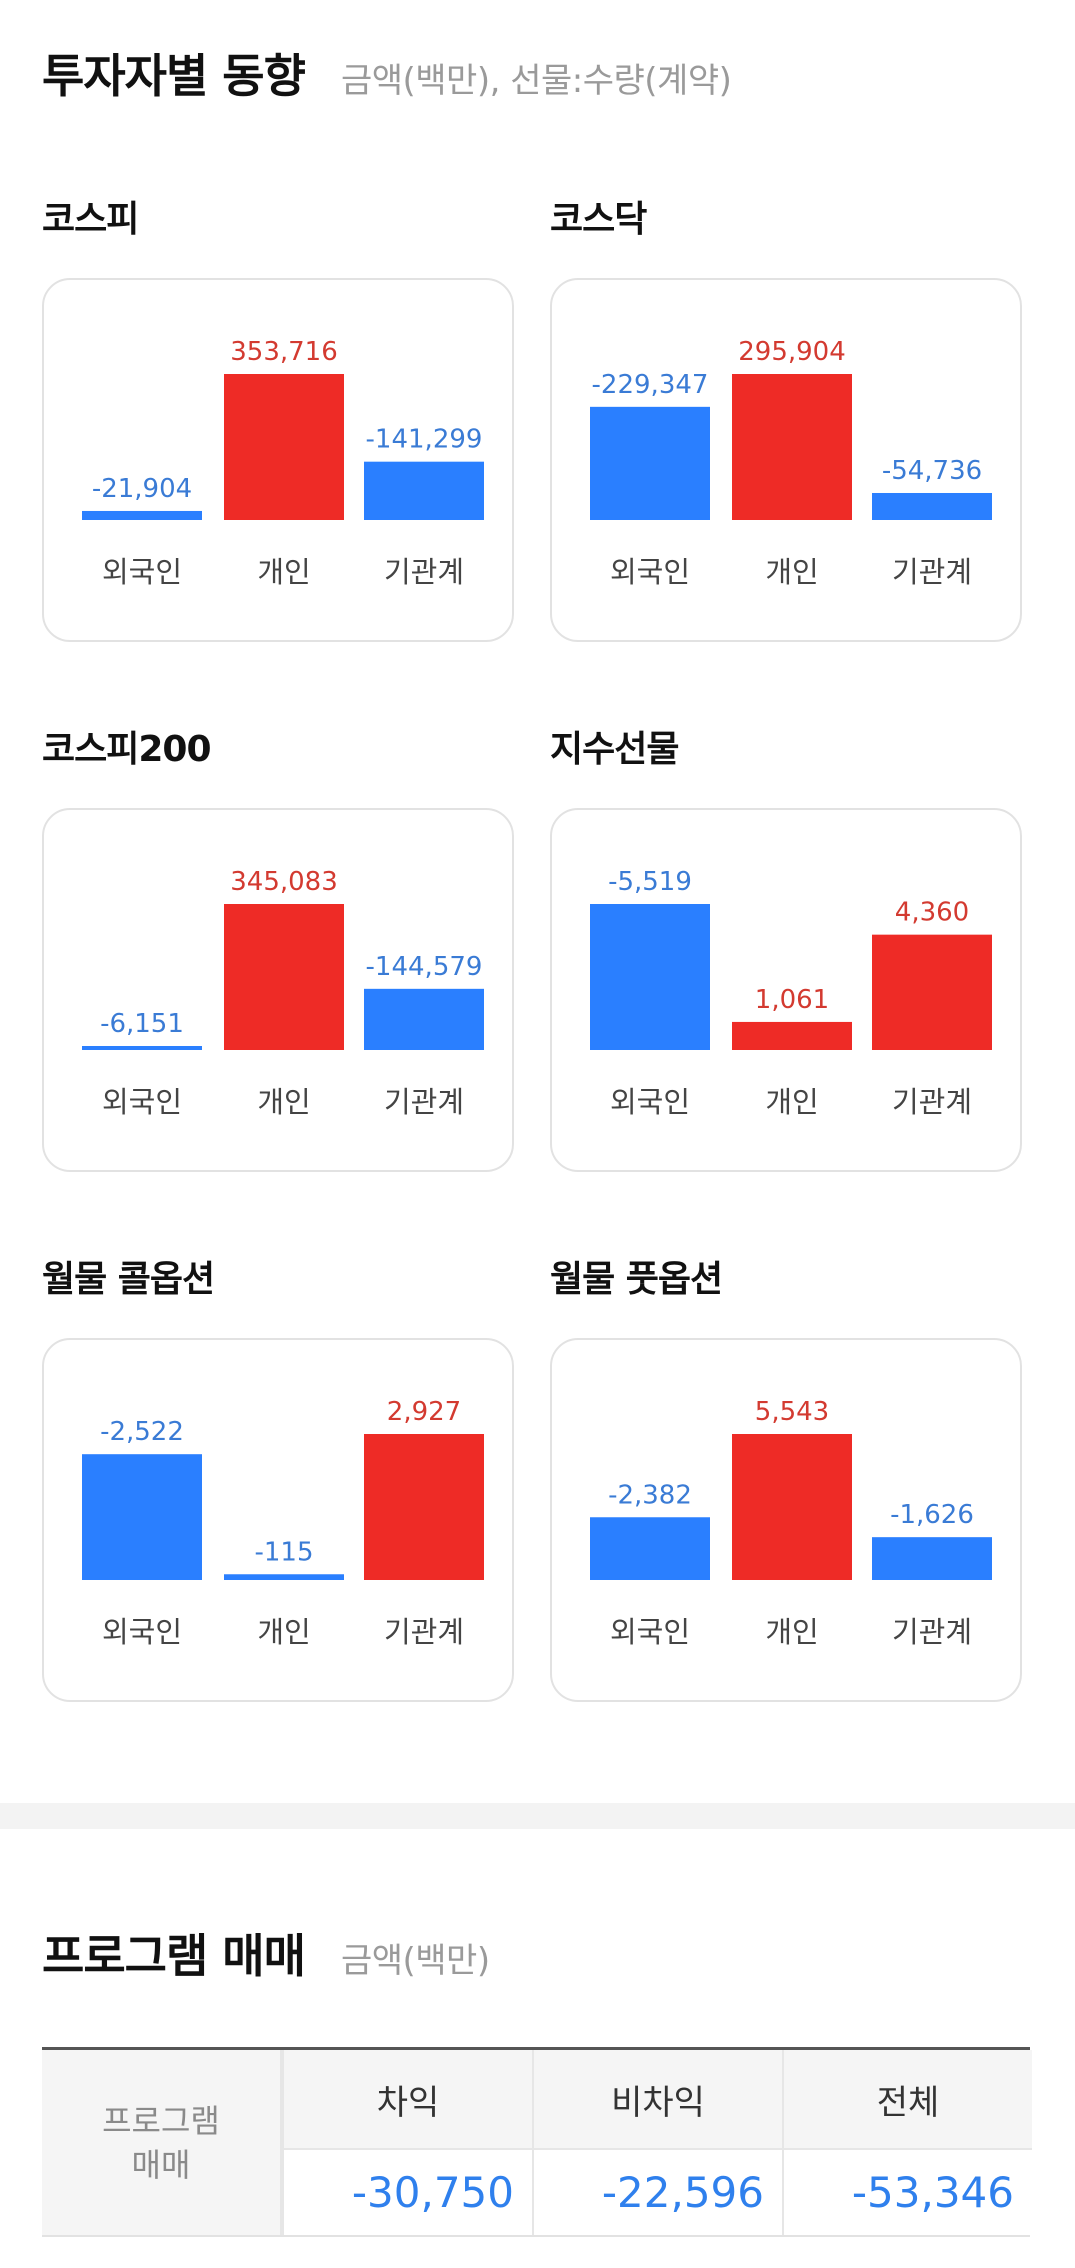 The width and height of the screenshot is (1075, 2268). I want to click on chart-card: -21,904 외국인 353,716 개인 -141,299 기관계, so click(278, 460).